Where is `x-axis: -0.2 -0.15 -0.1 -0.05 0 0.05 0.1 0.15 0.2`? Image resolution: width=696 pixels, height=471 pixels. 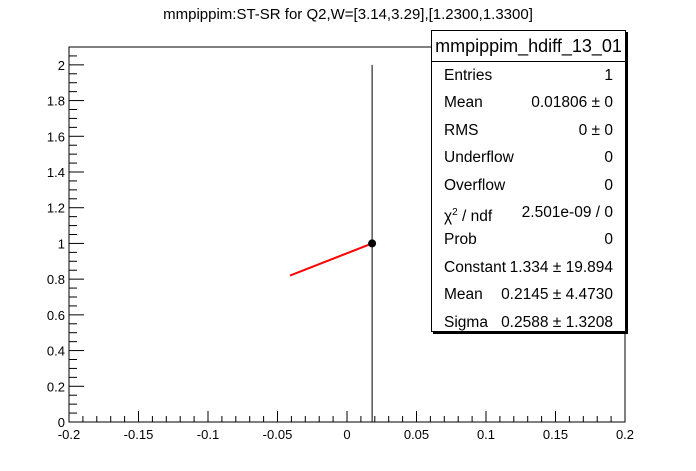 x-axis: -0.2 -0.15 -0.1 -0.05 0 0.05 0.1 0.15 0.2 is located at coordinates (346, 426).